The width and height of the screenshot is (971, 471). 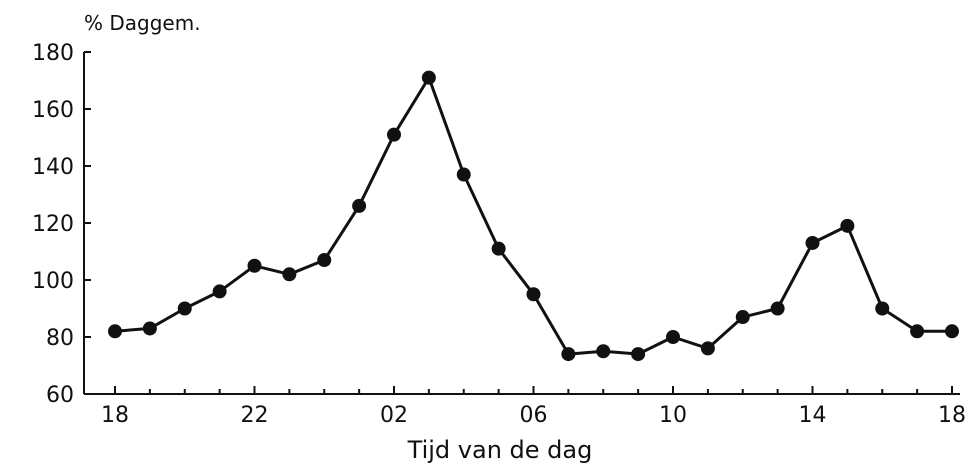 I want to click on x-tick-label: 02, so click(x=394, y=415).